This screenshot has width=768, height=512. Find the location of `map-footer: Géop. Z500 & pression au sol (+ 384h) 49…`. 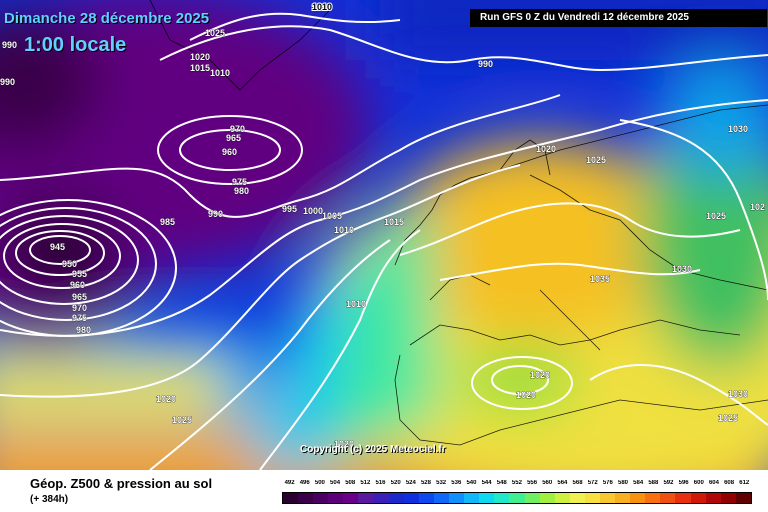

map-footer: Géop. Z500 & pression au sol (+ 384h) 49… is located at coordinates (384, 491).